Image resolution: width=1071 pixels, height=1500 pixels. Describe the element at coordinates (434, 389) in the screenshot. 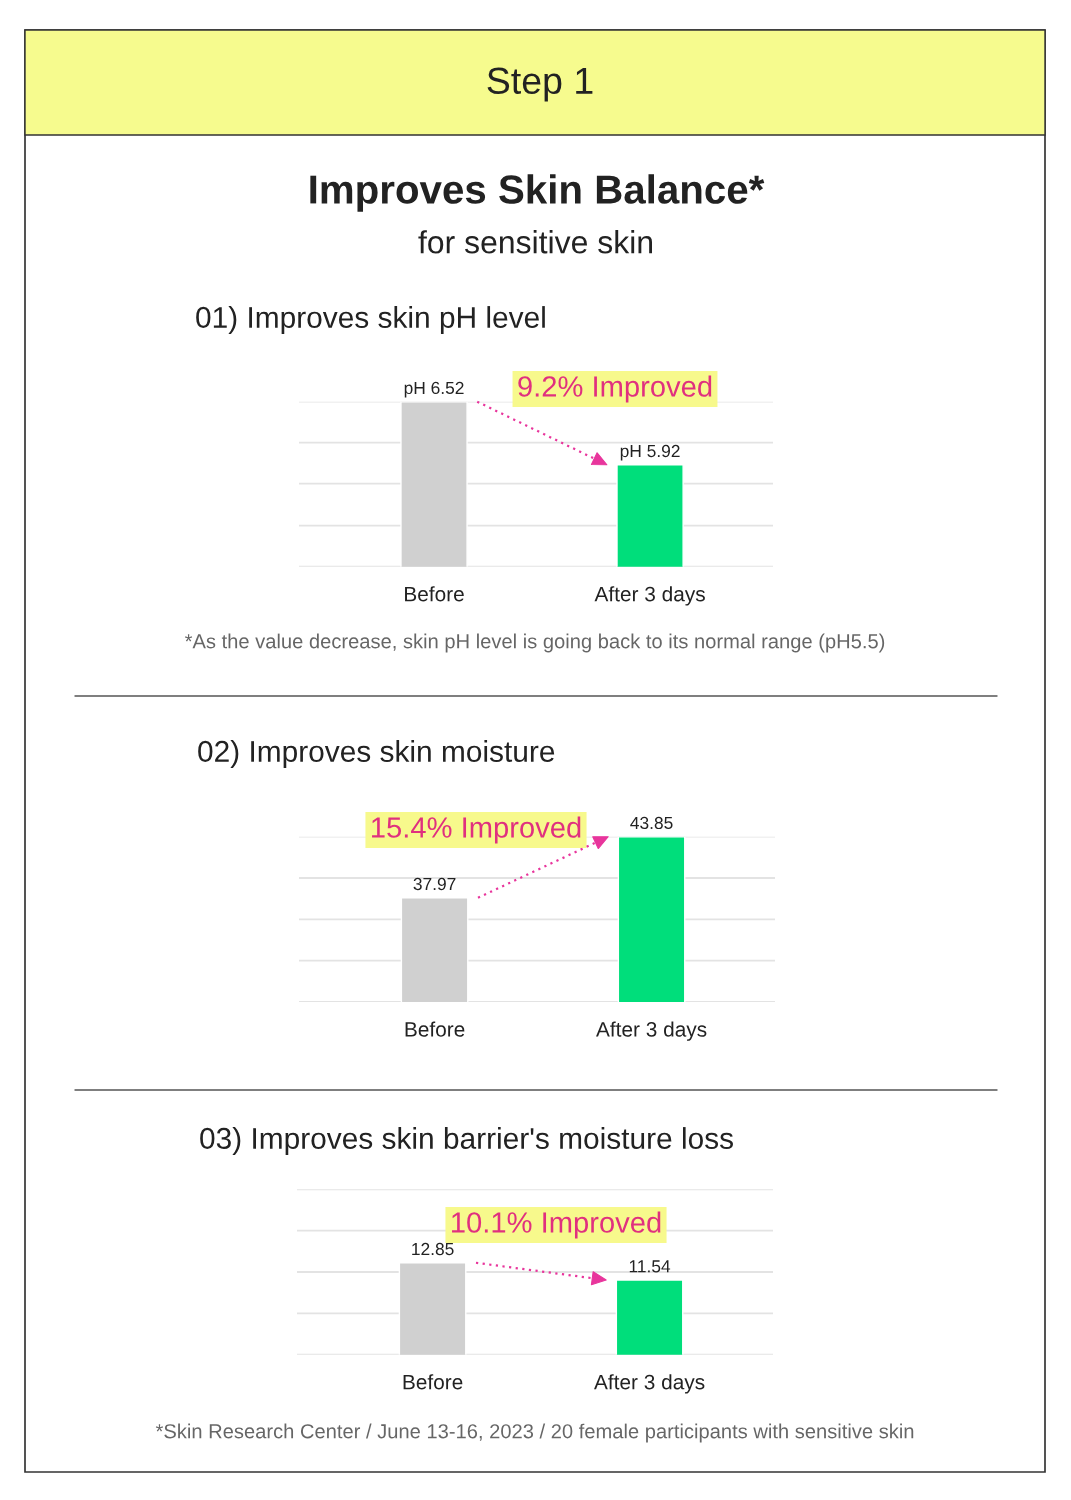

I see `data-label: pH 6.52` at that location.